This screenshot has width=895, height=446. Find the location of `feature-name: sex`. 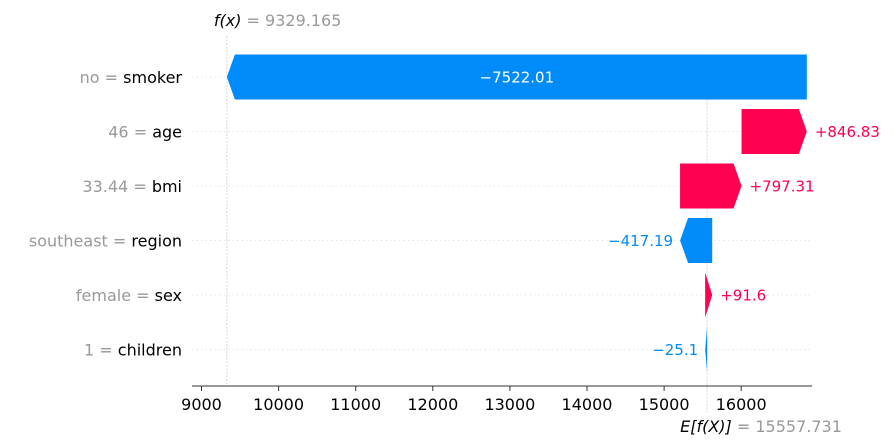

feature-name: sex is located at coordinates (168, 295).